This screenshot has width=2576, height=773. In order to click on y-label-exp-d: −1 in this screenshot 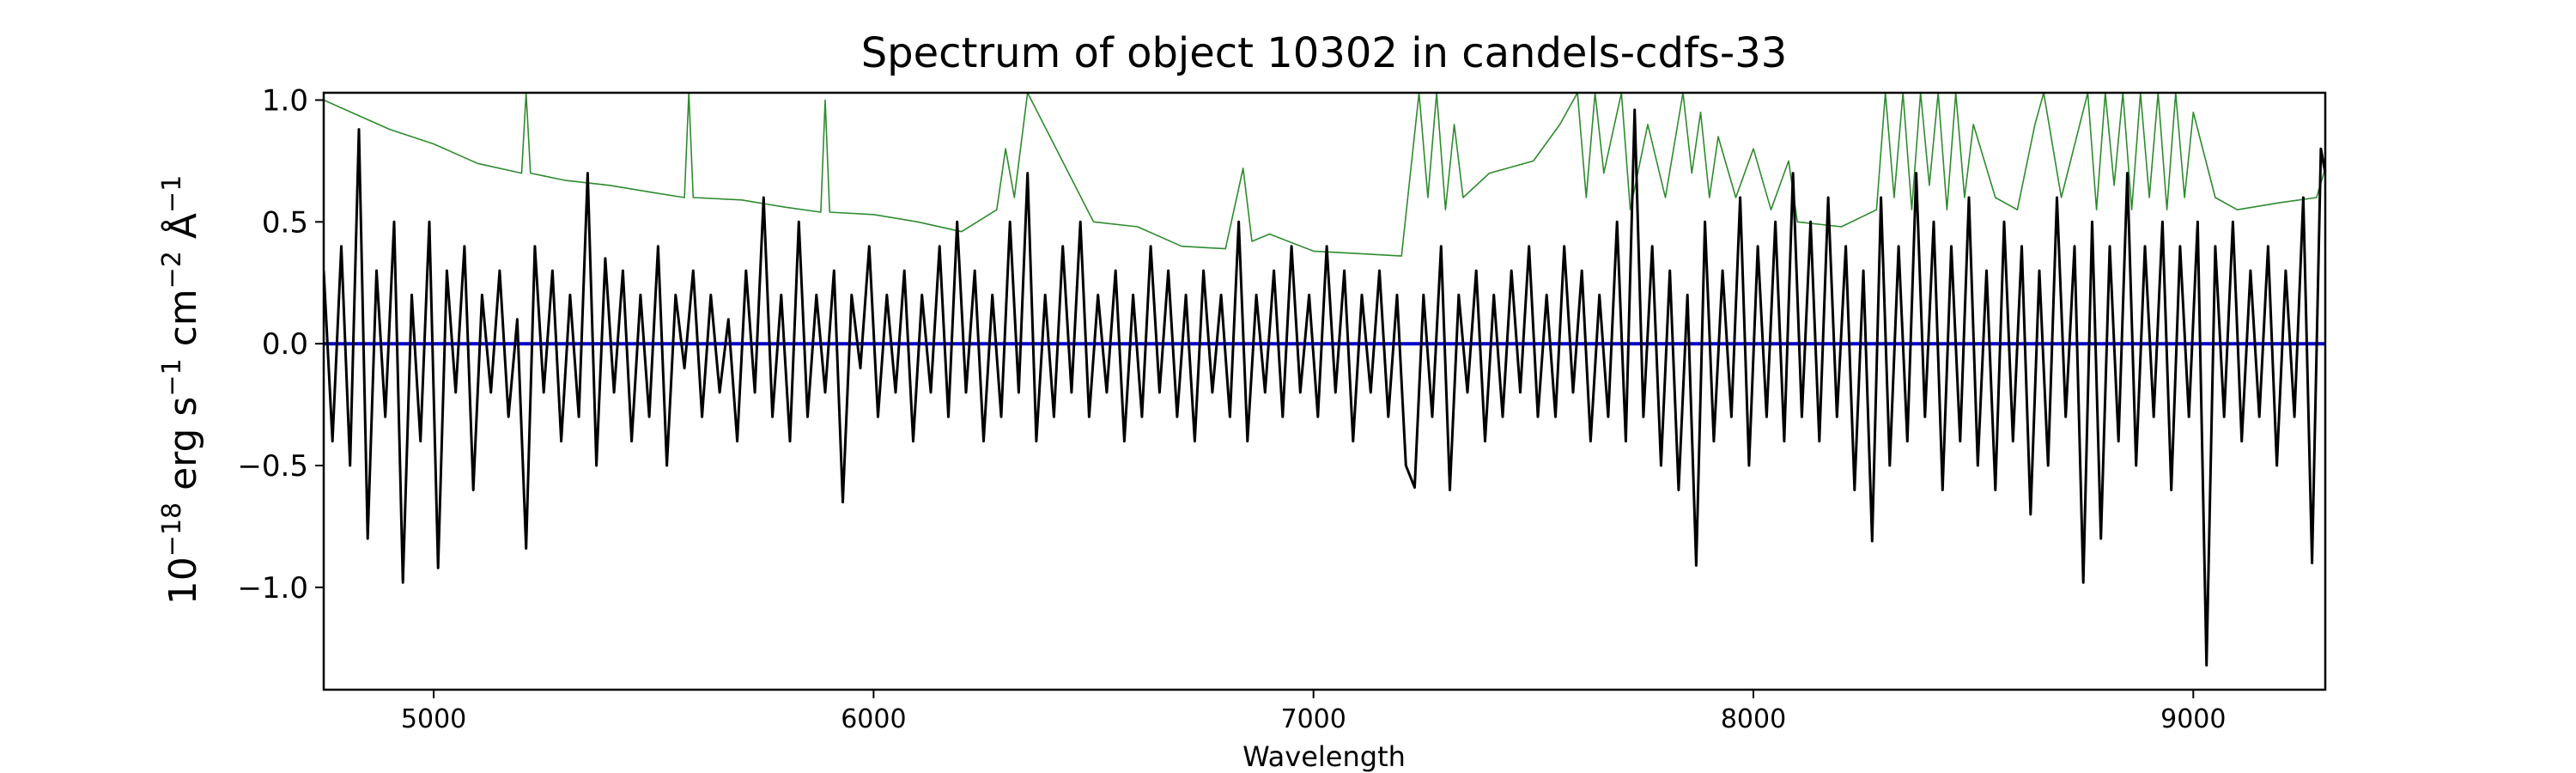, I will do `click(172, 194)`.